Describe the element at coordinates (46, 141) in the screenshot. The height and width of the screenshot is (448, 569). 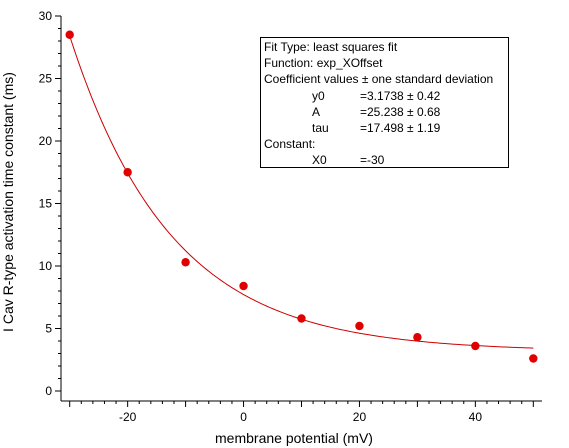
I see `y-tick-label: 20` at that location.